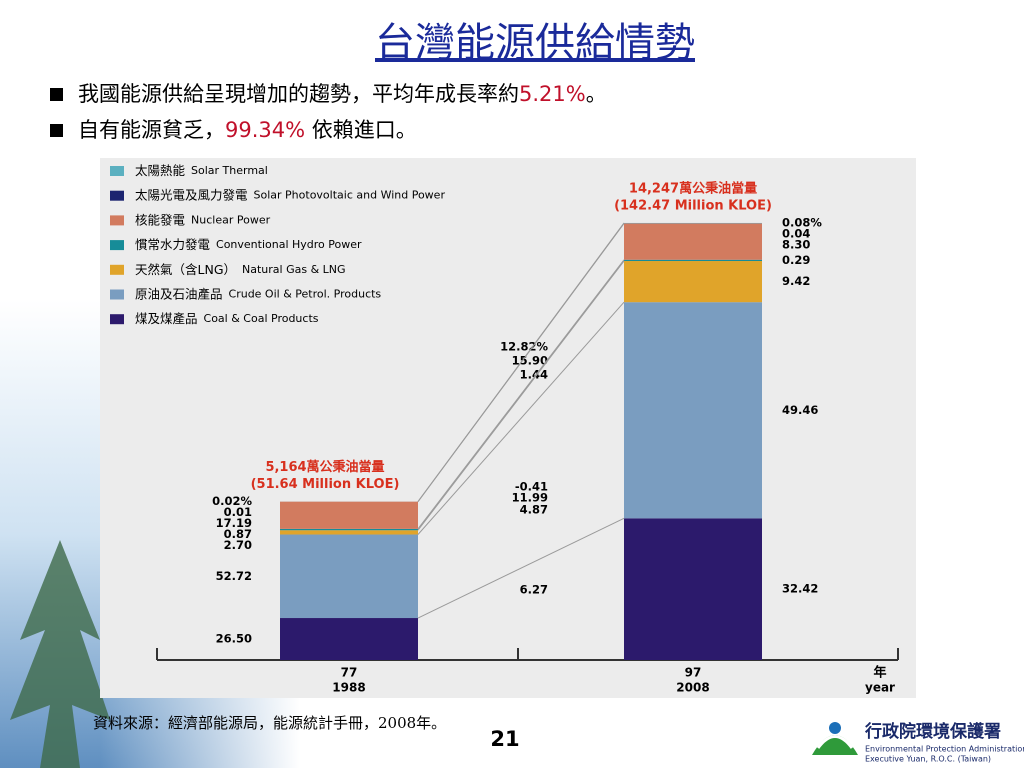 The image size is (1024, 768). What do you see at coordinates (261, 318) in the screenshot?
I see `legend-name-en: Coal & Coal Products` at bounding box center [261, 318].